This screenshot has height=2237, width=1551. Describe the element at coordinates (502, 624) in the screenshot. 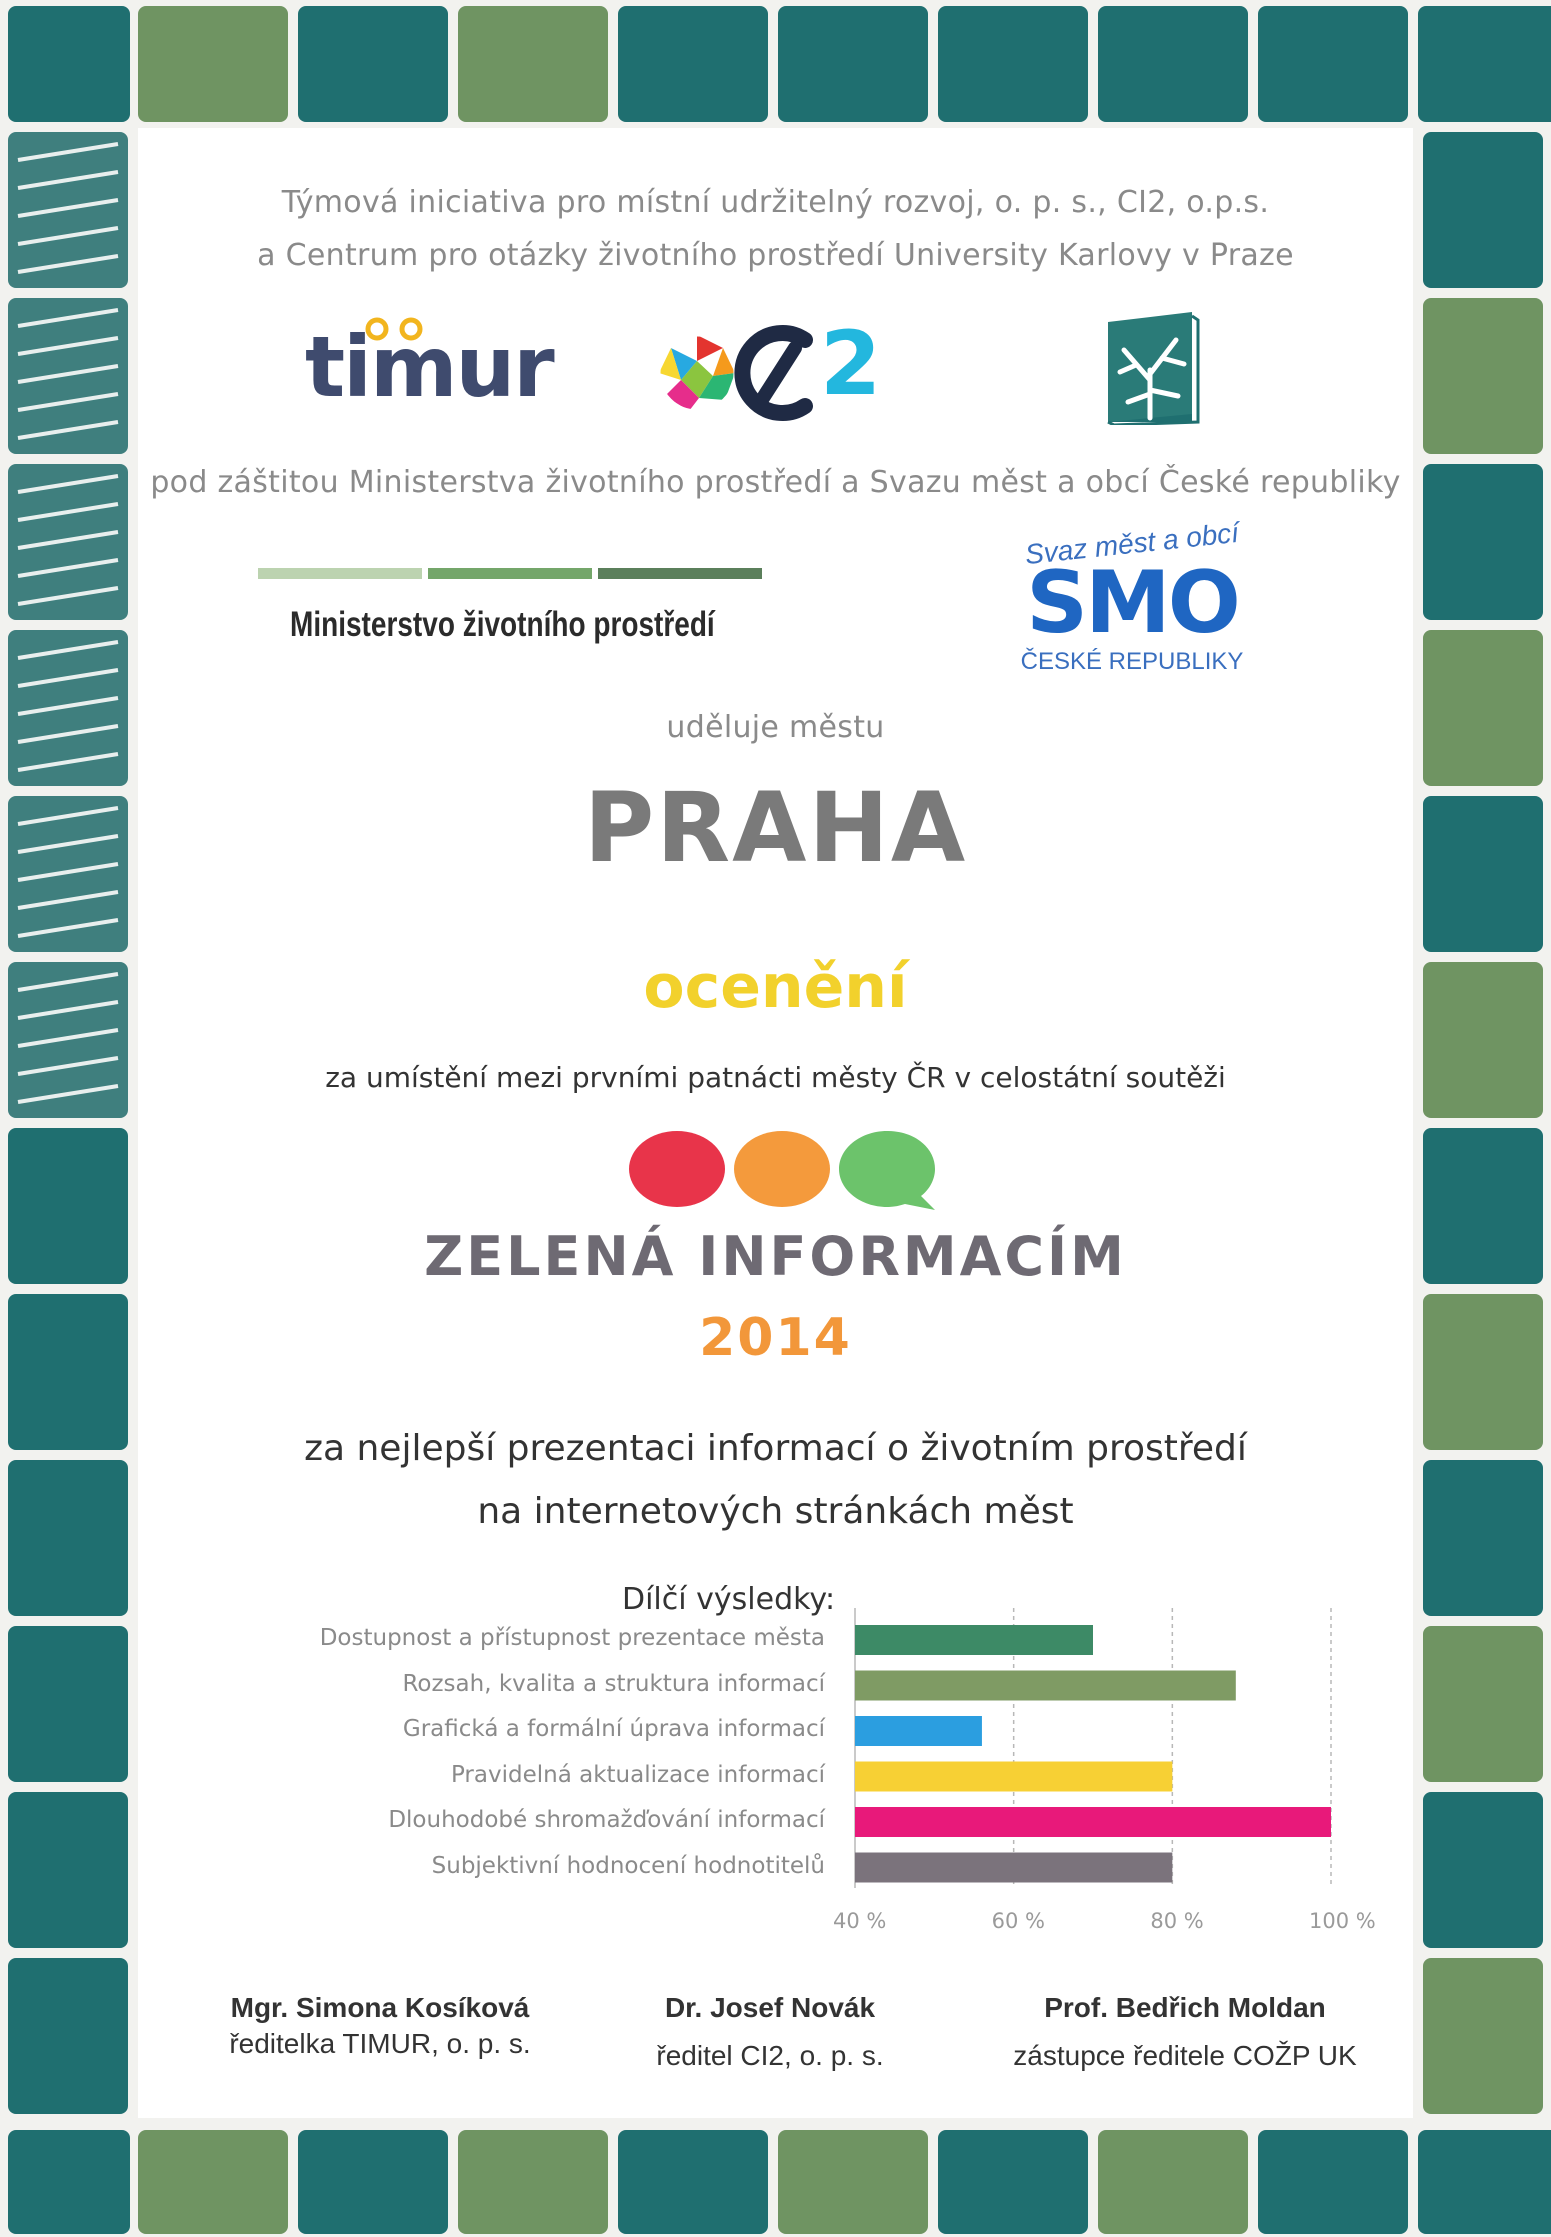

I see `mzp-logo-text: Ministerstvo životního prostředí` at that location.